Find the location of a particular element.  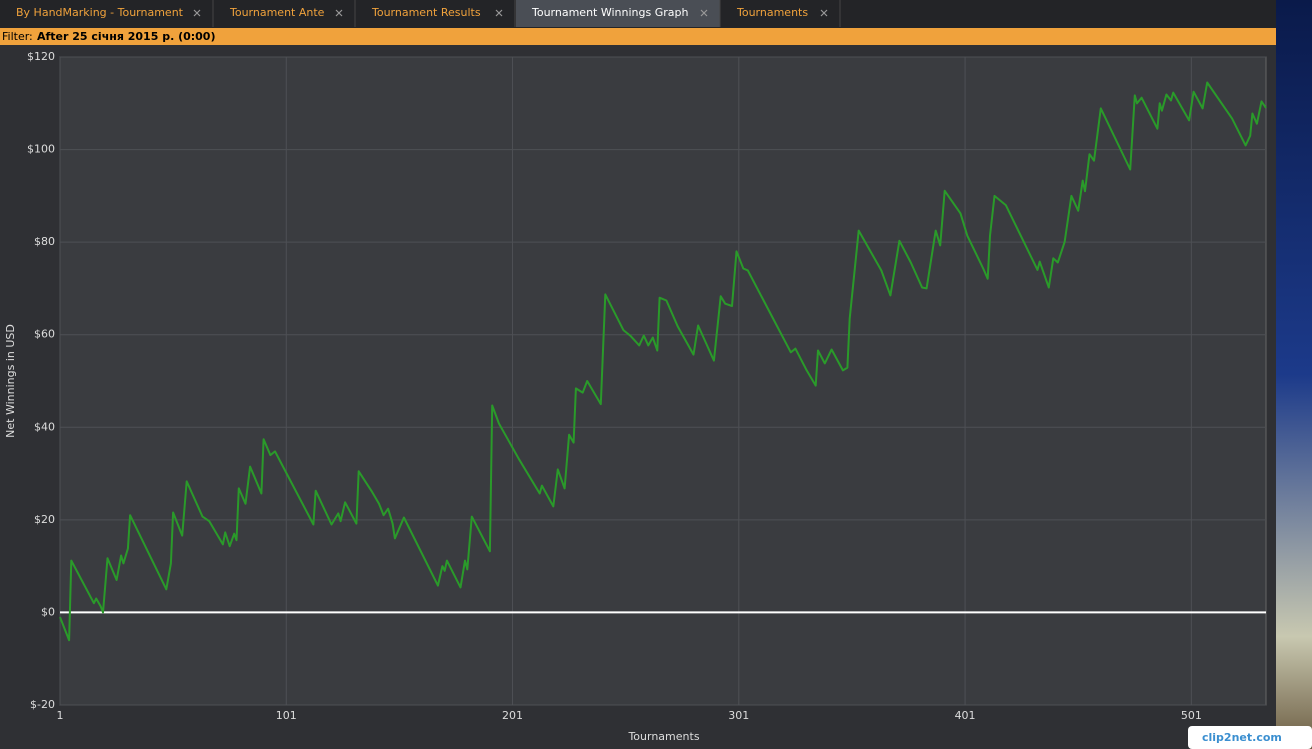

y-tick-label: $40 is located at coordinates (44, 426).